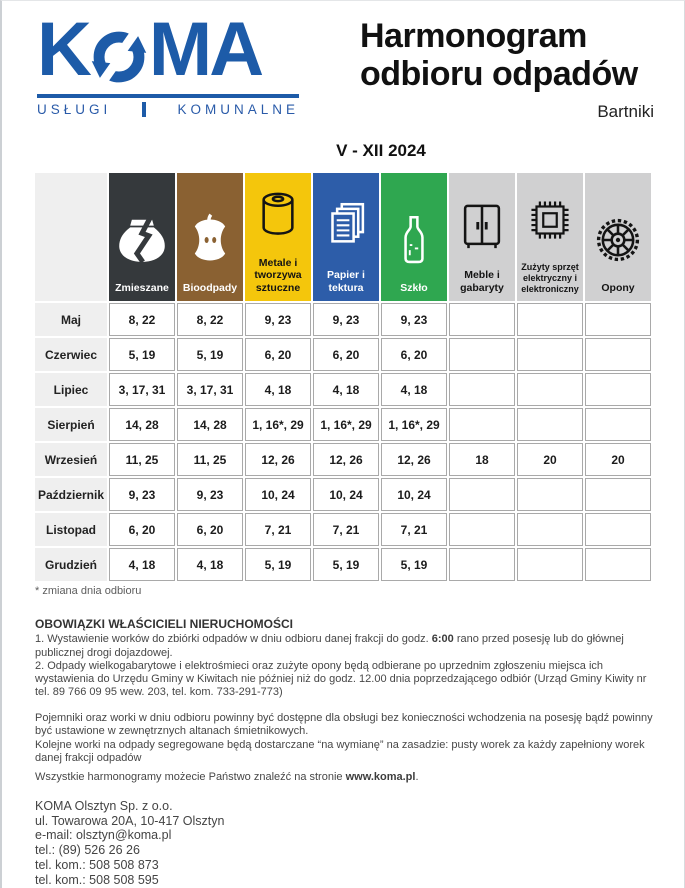 The image size is (685, 888). Describe the element at coordinates (71, 495) in the screenshot. I see `month-label: Październik` at that location.